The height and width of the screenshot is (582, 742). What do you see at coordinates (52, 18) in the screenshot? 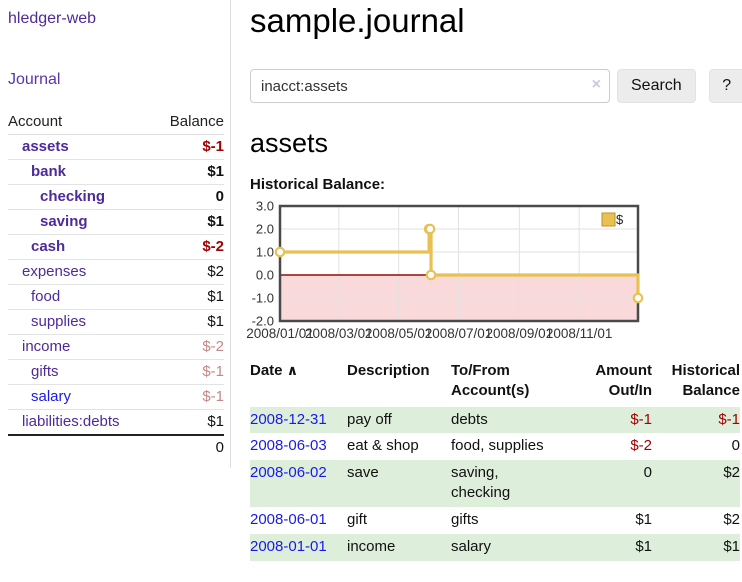
I see `brand-link: hledger-web` at bounding box center [52, 18].